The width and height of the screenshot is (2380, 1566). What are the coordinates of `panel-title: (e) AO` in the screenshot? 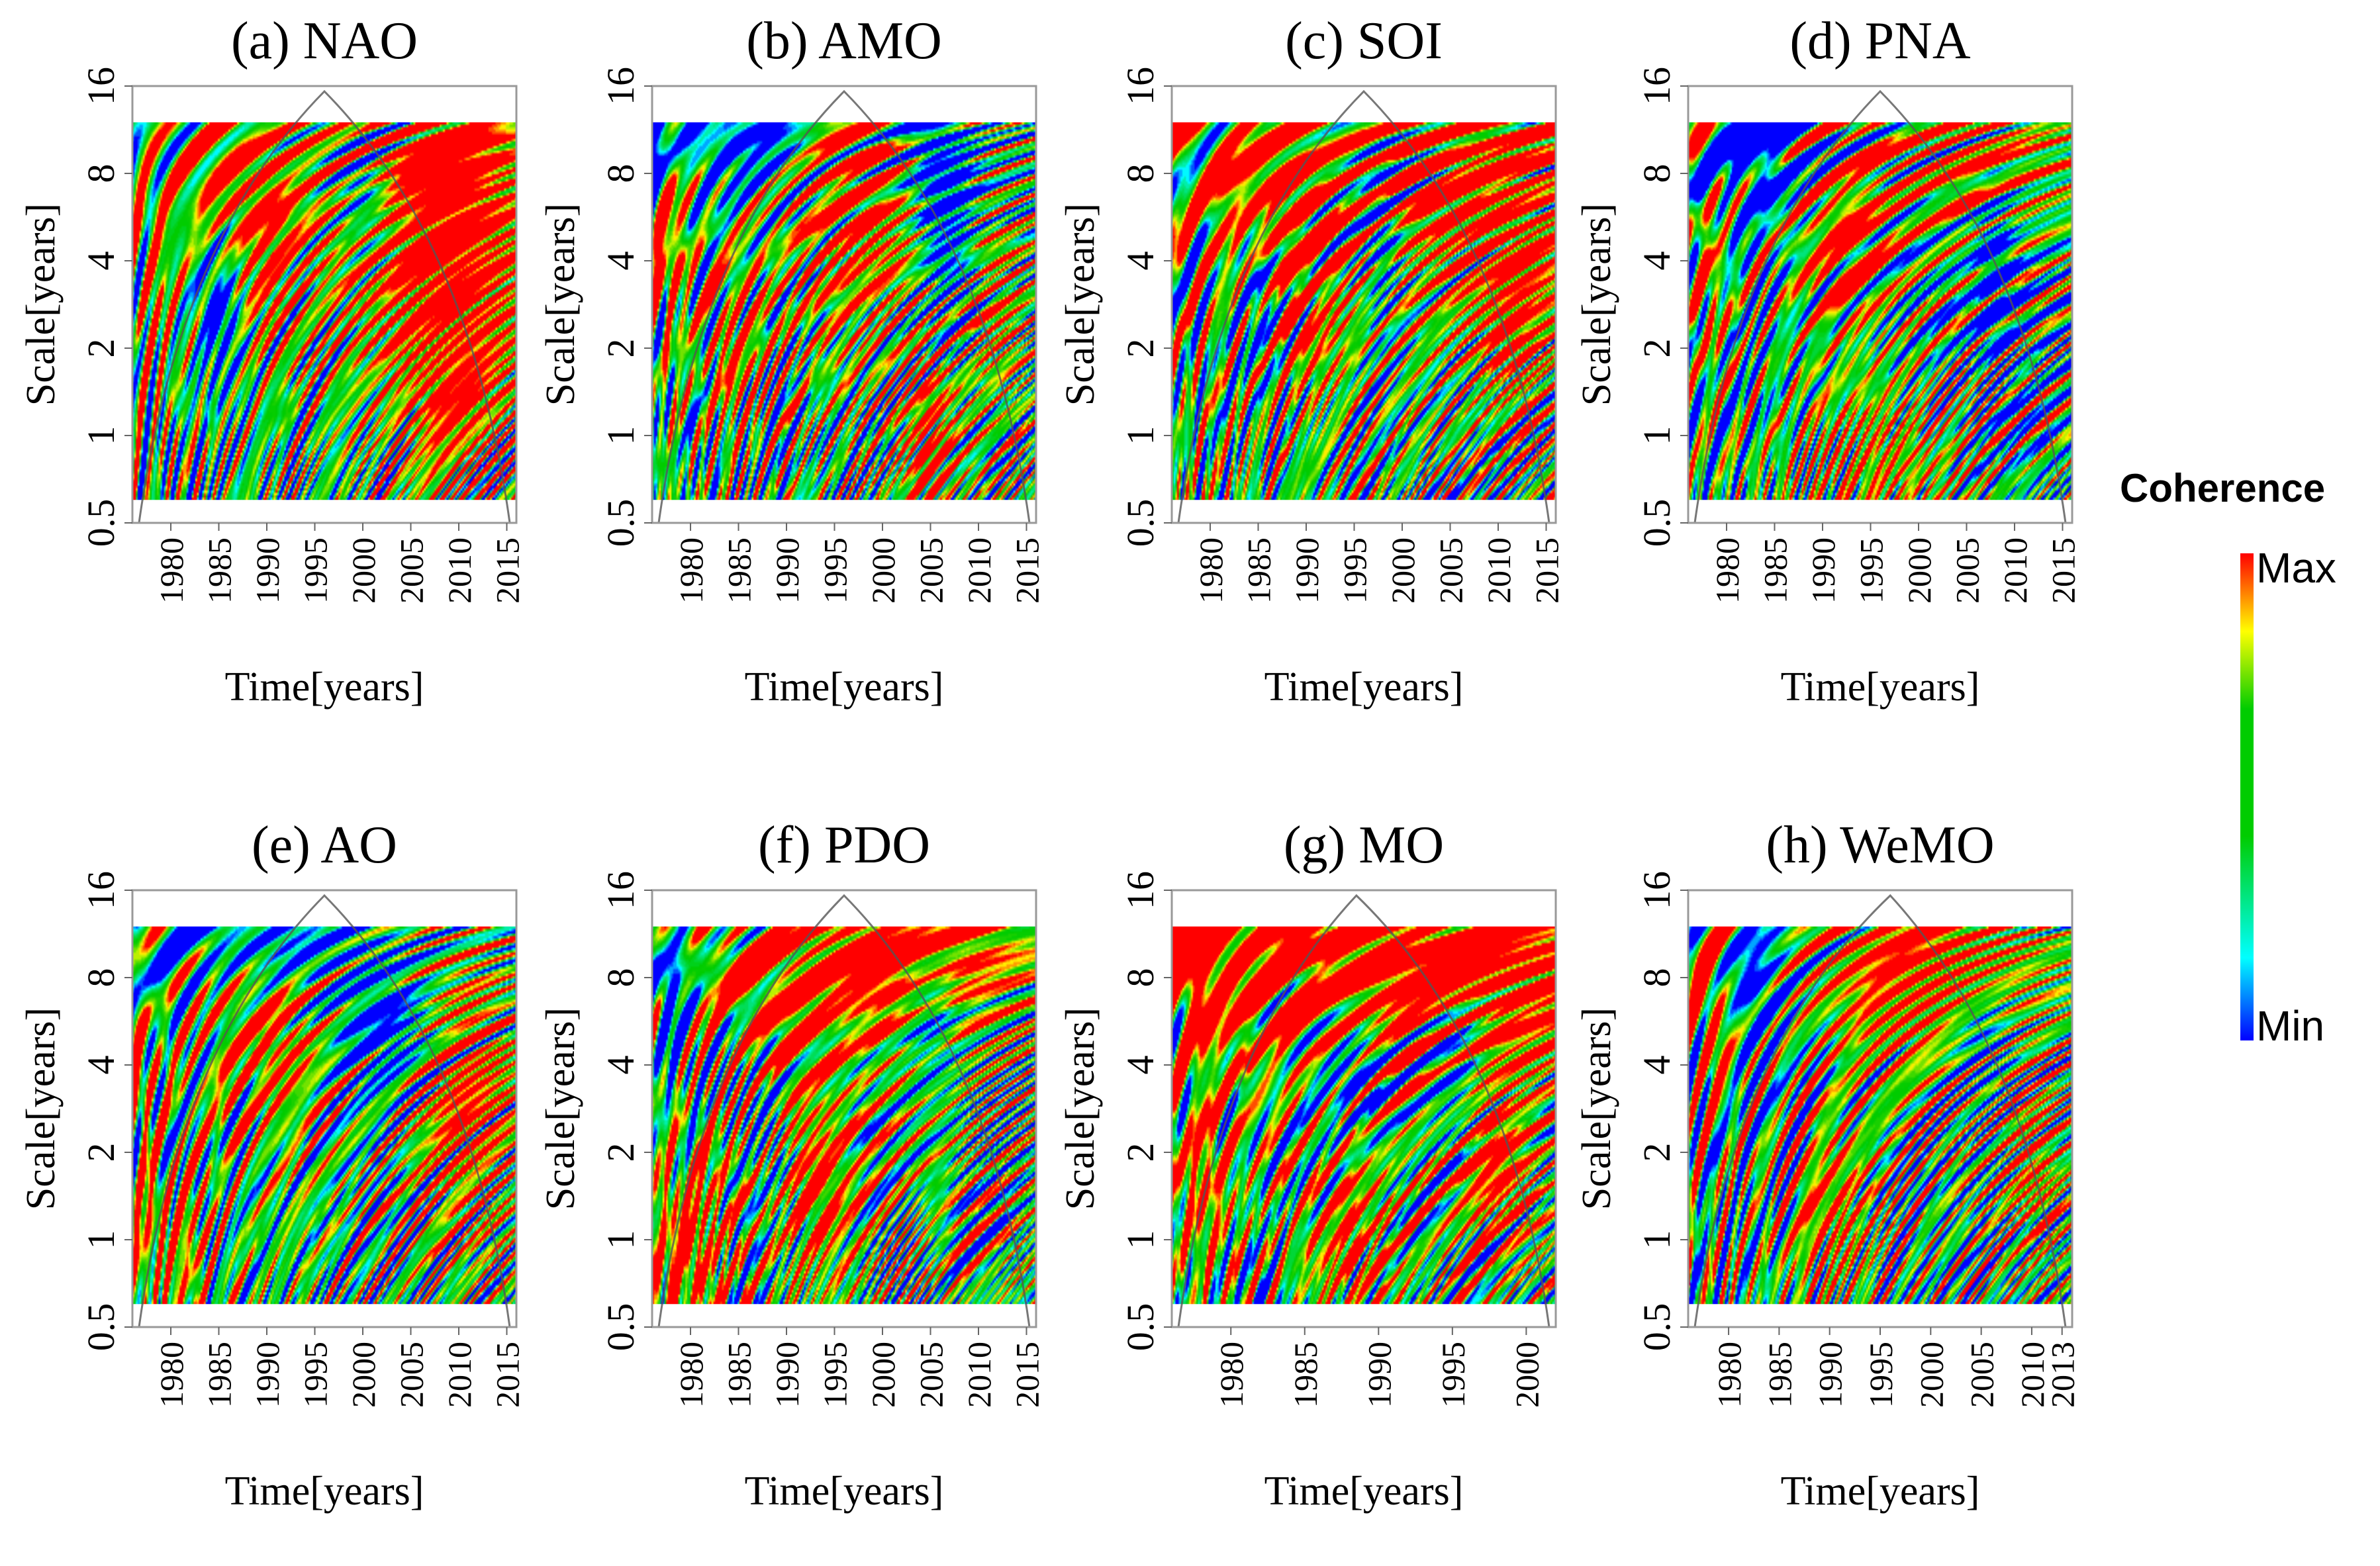 It's located at (324, 845).